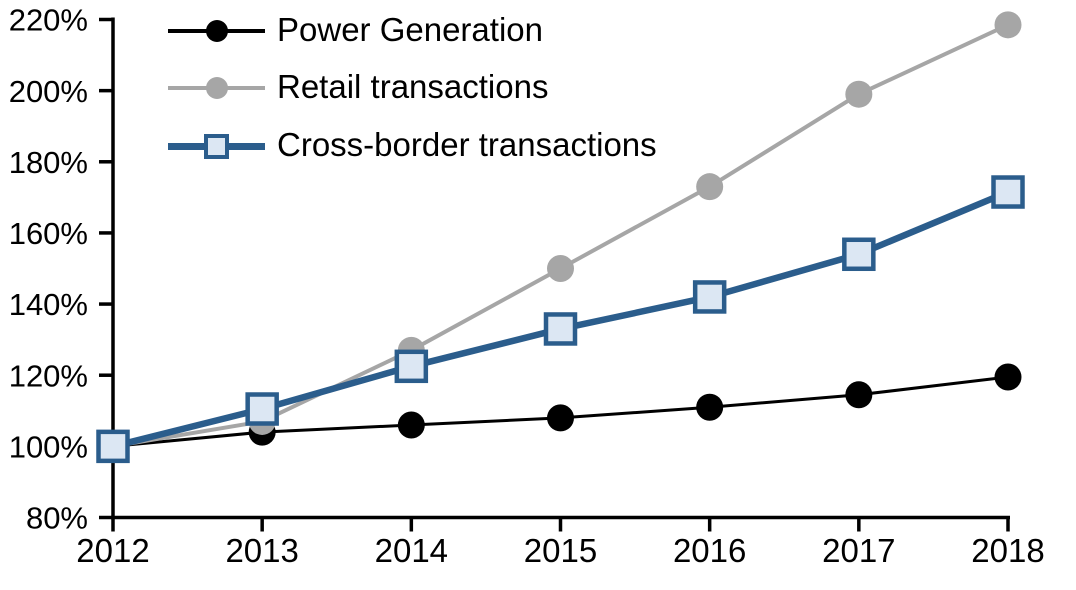 This screenshot has height=590, width=1076. What do you see at coordinates (410, 29) in the screenshot?
I see `legend-label: Power Generation` at bounding box center [410, 29].